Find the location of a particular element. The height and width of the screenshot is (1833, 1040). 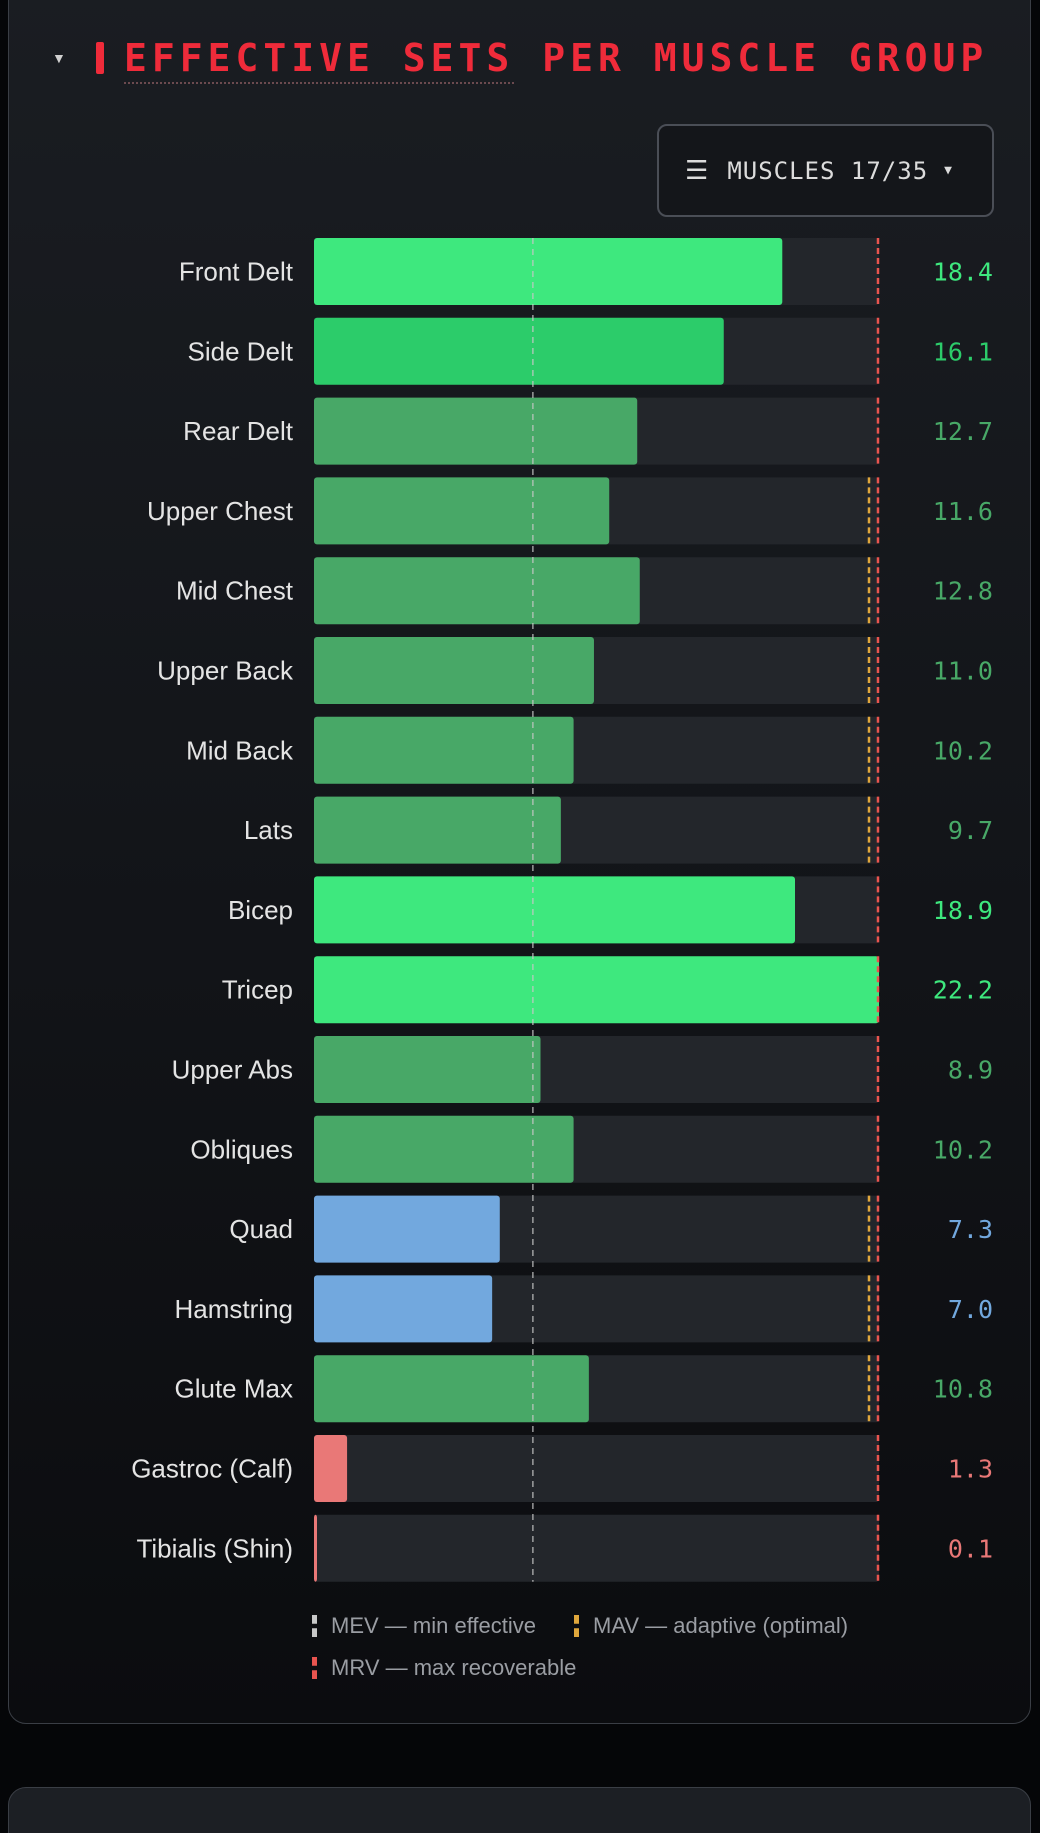

mrv-legend-mark is located at coordinates (314, 1668).